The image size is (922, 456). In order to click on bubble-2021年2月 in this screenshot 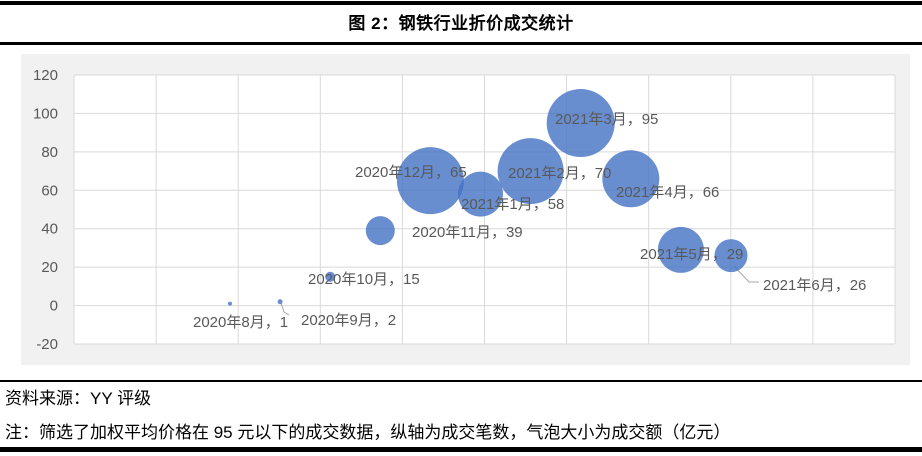, I will do `click(530, 171)`.